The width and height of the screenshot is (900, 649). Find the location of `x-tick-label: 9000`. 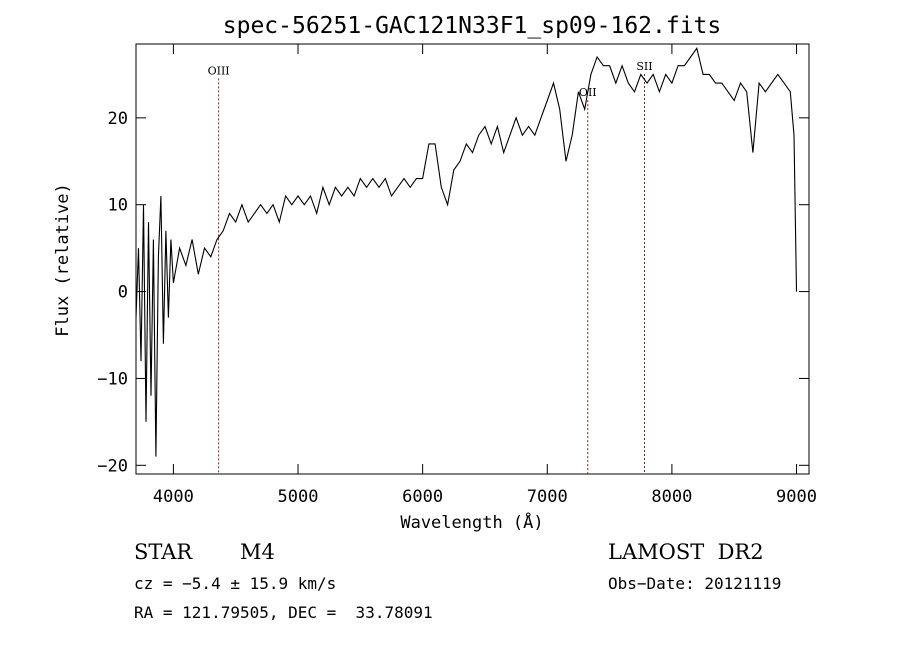

x-tick-label: 9000 is located at coordinates (796, 497).